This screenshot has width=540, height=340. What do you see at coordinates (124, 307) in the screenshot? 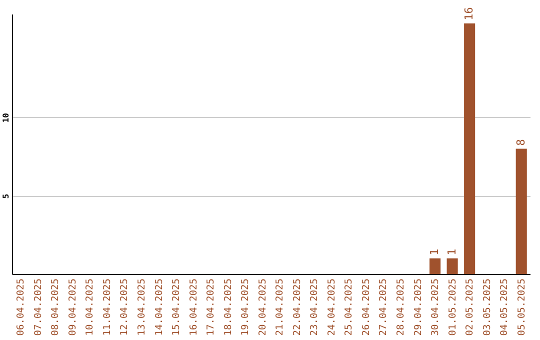
I see `x-tick-label: 12.04.2025` at bounding box center [124, 307].